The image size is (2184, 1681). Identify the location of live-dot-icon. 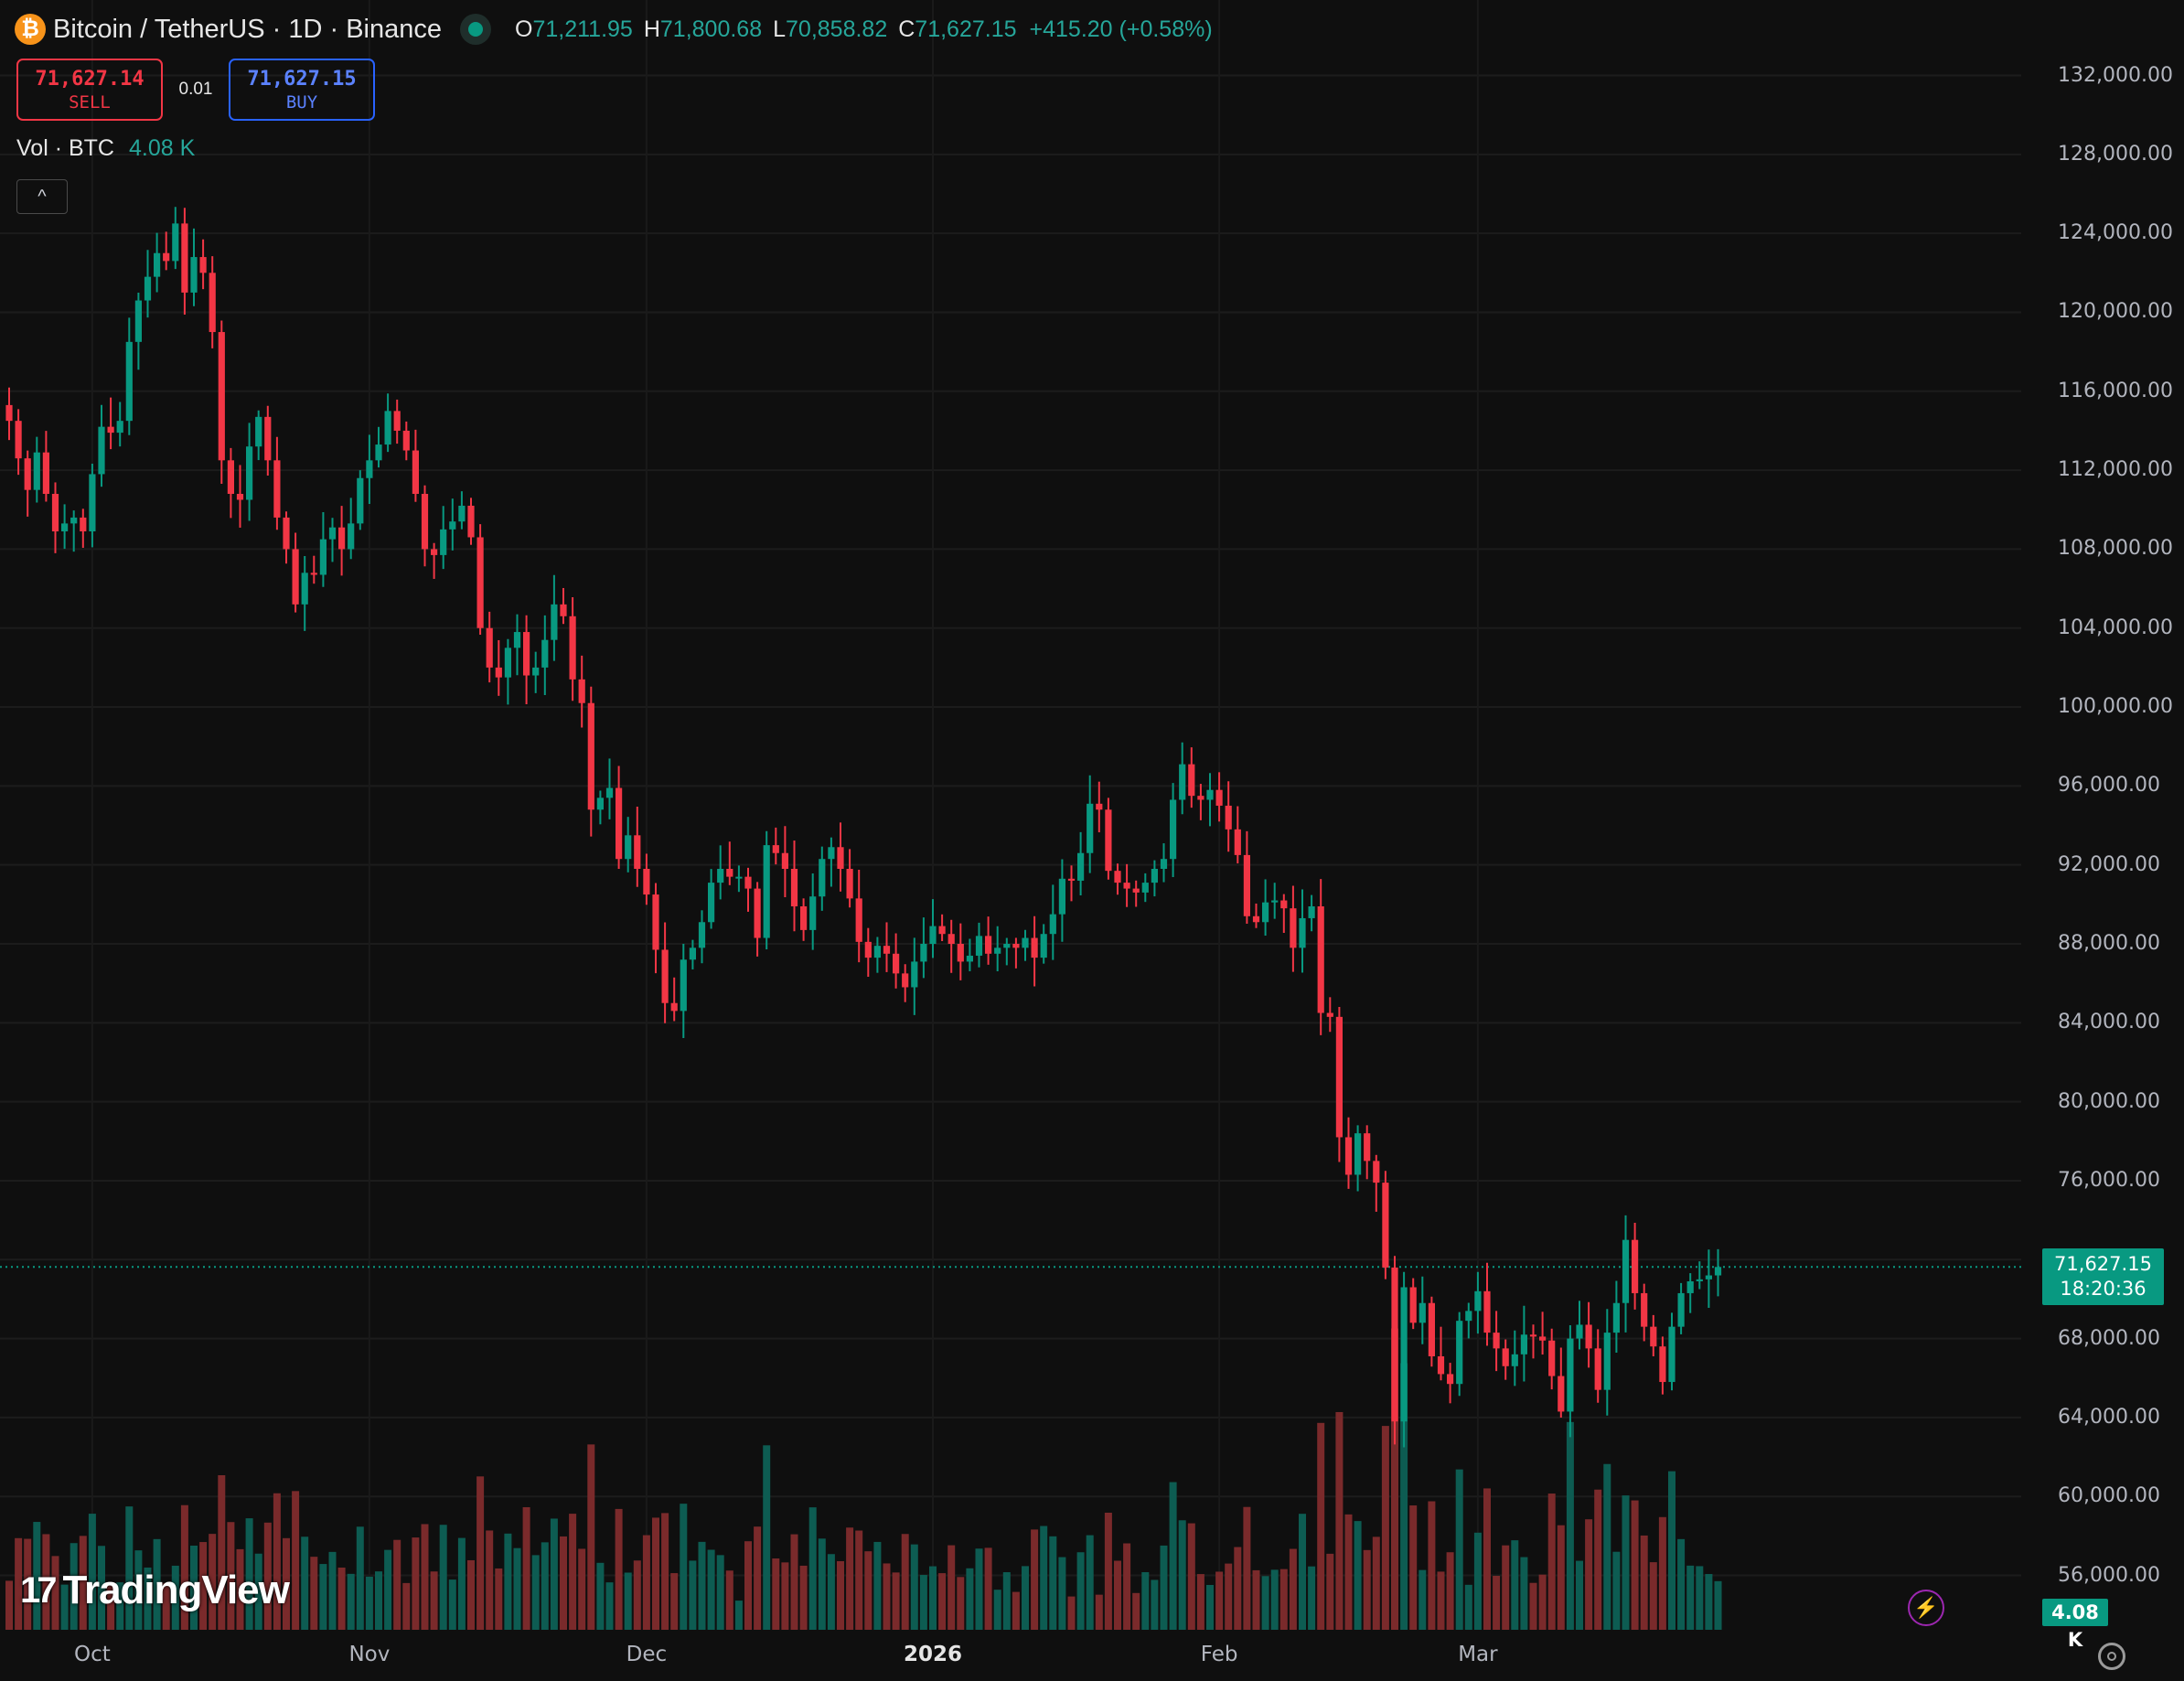
(475, 29).